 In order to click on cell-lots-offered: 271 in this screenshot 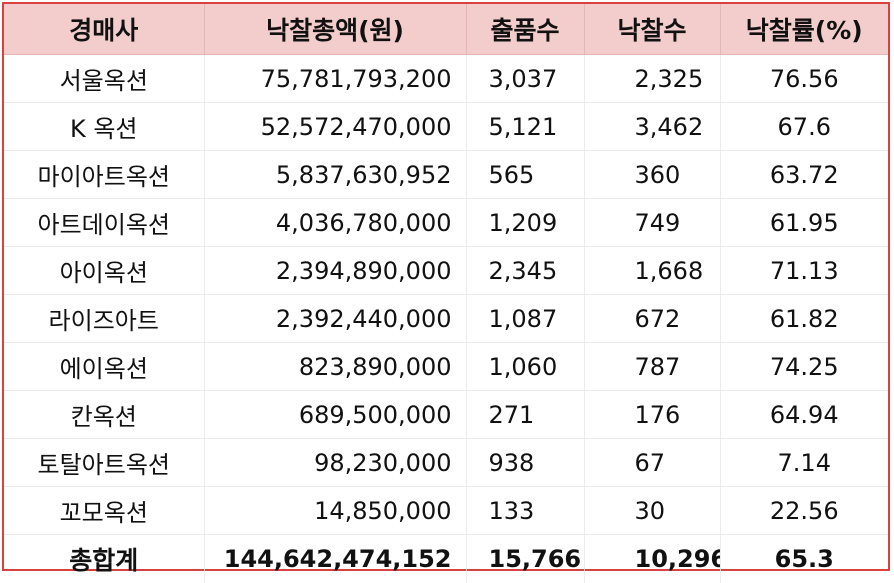, I will do `click(525, 415)`.